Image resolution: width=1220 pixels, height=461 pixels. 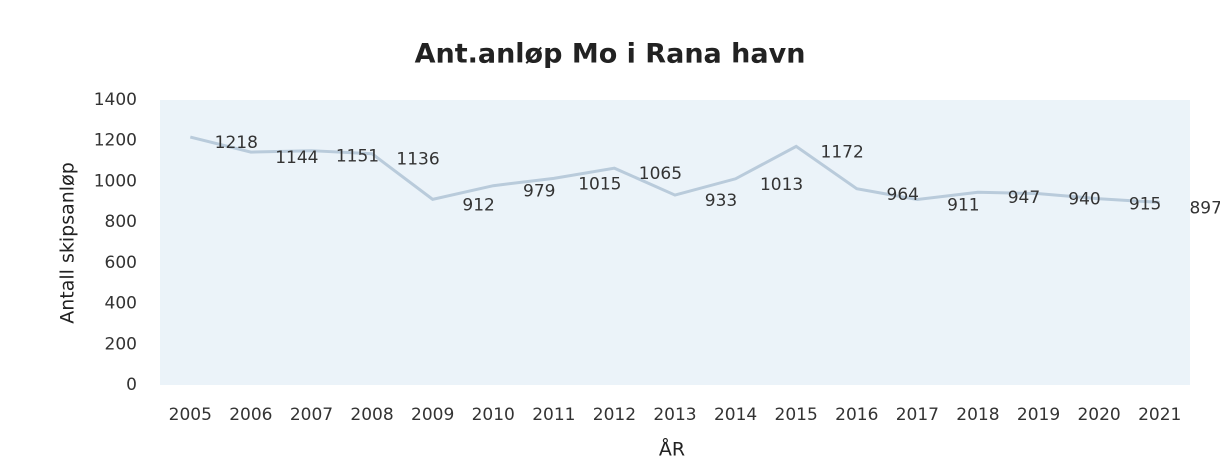 I want to click on data-label: 1172, so click(x=842, y=152).